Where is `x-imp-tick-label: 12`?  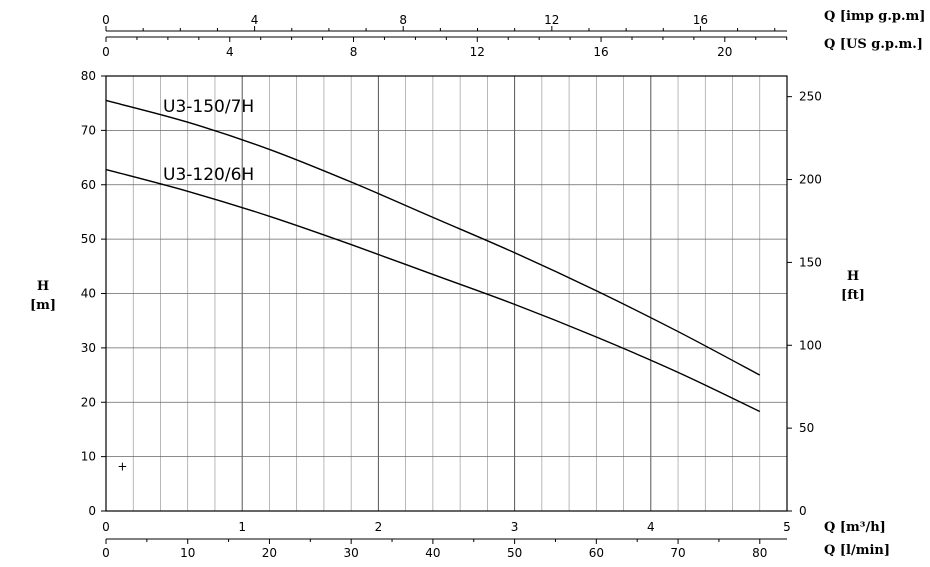
x-imp-tick-label: 12 is located at coordinates (551, 20).